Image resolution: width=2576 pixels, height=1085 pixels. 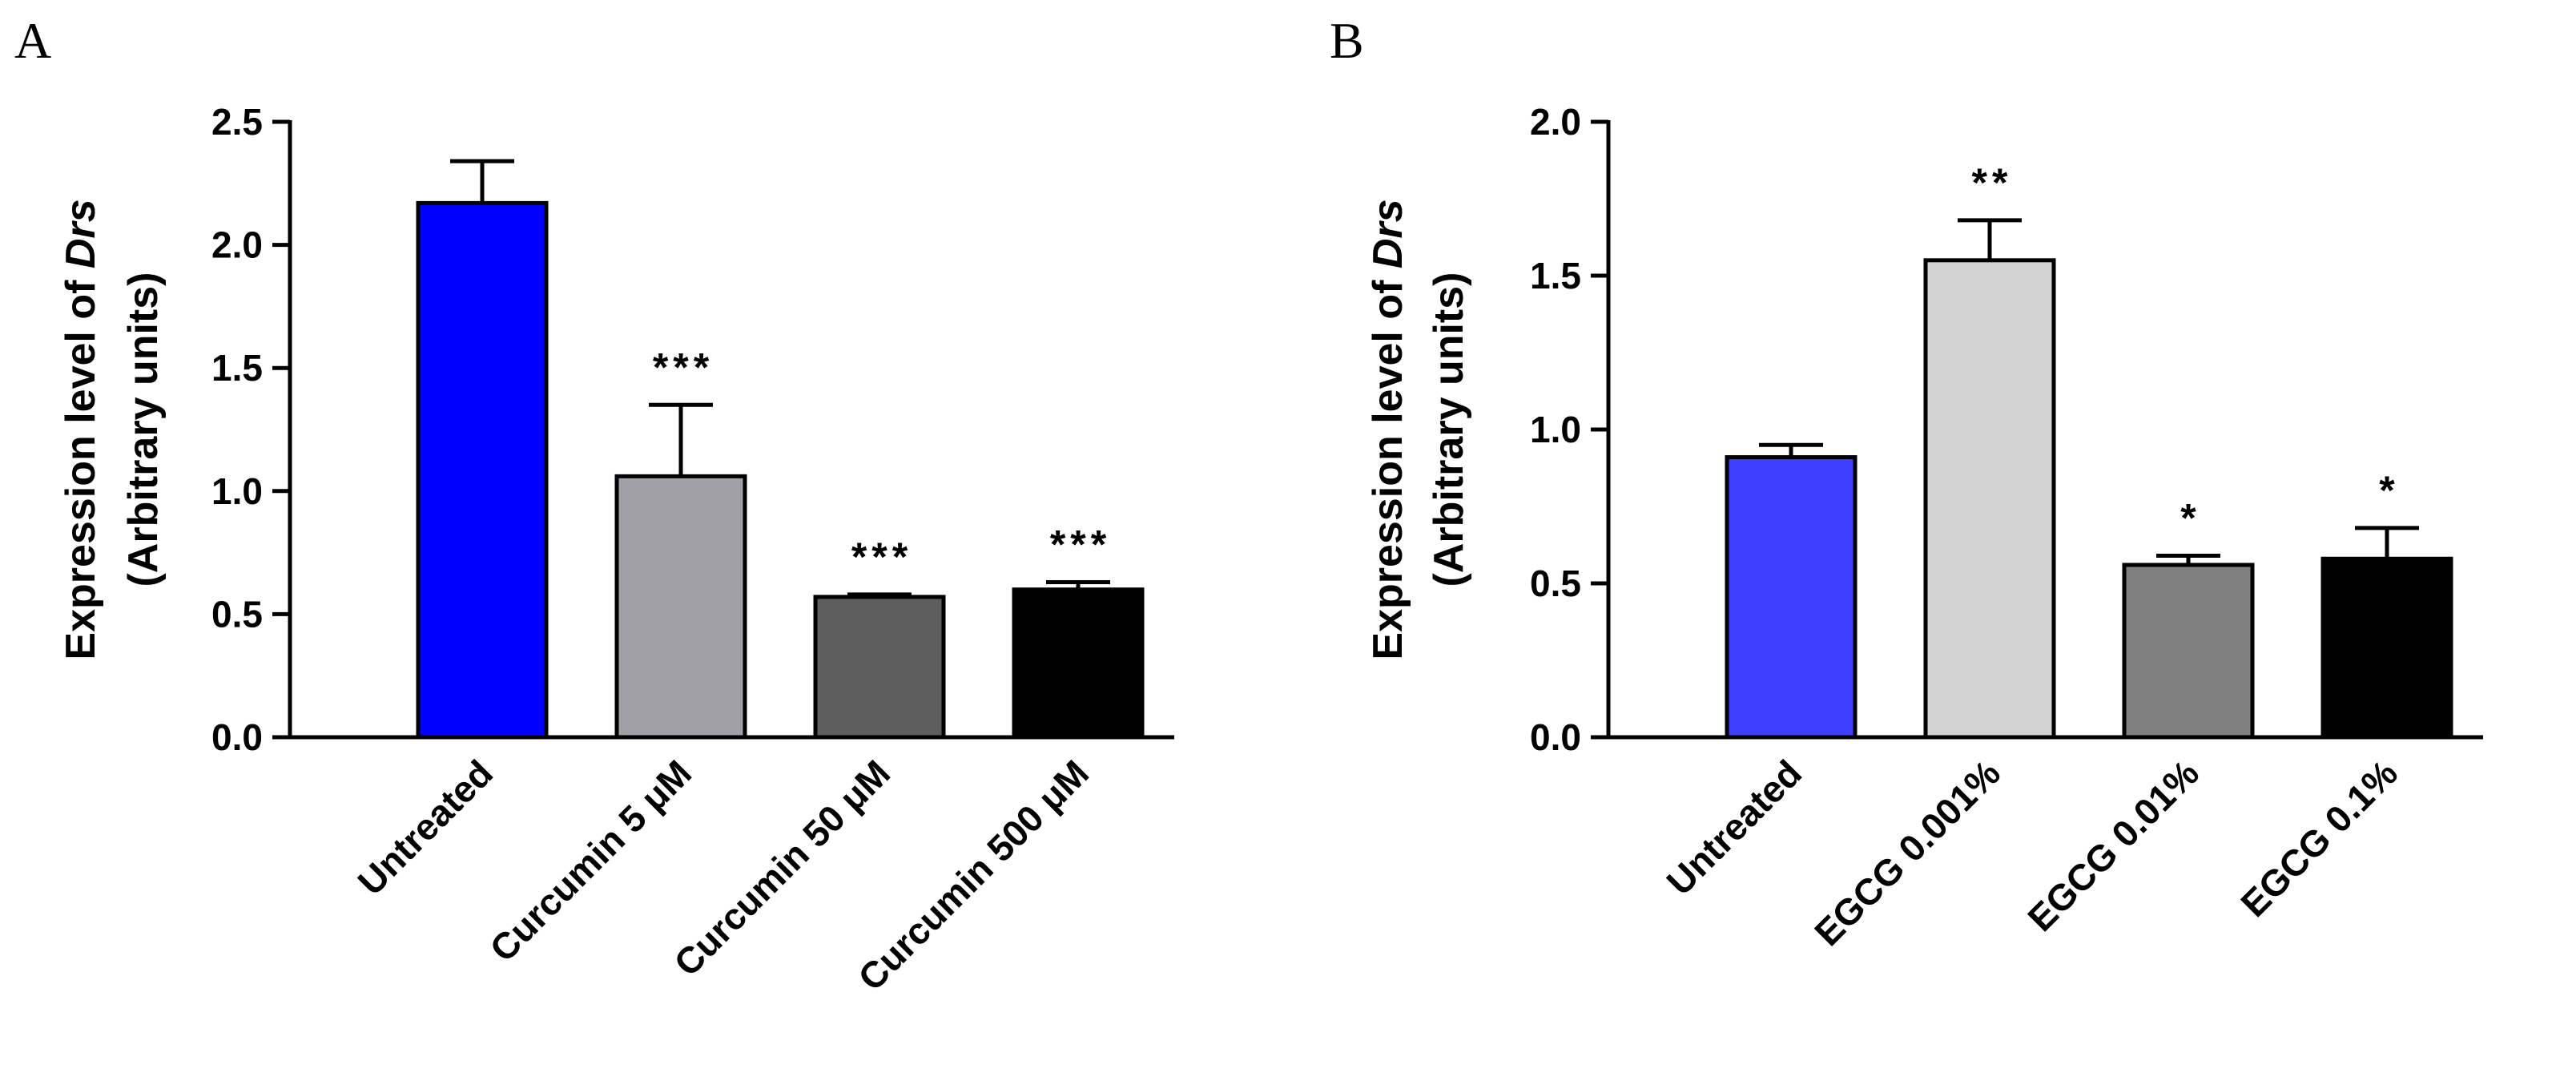 I want to click on significance-label: **, so click(x=1992, y=182).